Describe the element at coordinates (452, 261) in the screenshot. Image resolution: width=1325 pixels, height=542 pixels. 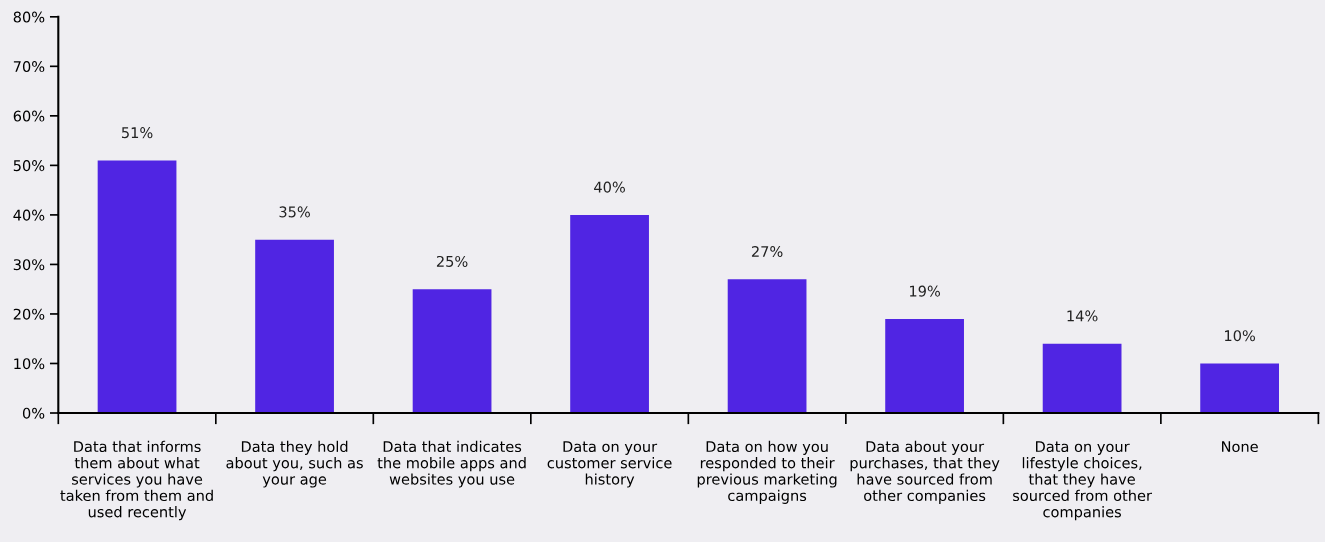
I see `data-label: 25%` at that location.